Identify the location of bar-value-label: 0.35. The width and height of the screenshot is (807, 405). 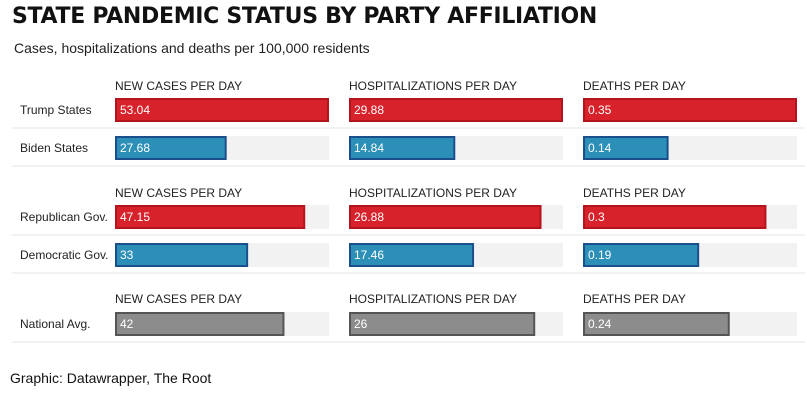
(600, 110).